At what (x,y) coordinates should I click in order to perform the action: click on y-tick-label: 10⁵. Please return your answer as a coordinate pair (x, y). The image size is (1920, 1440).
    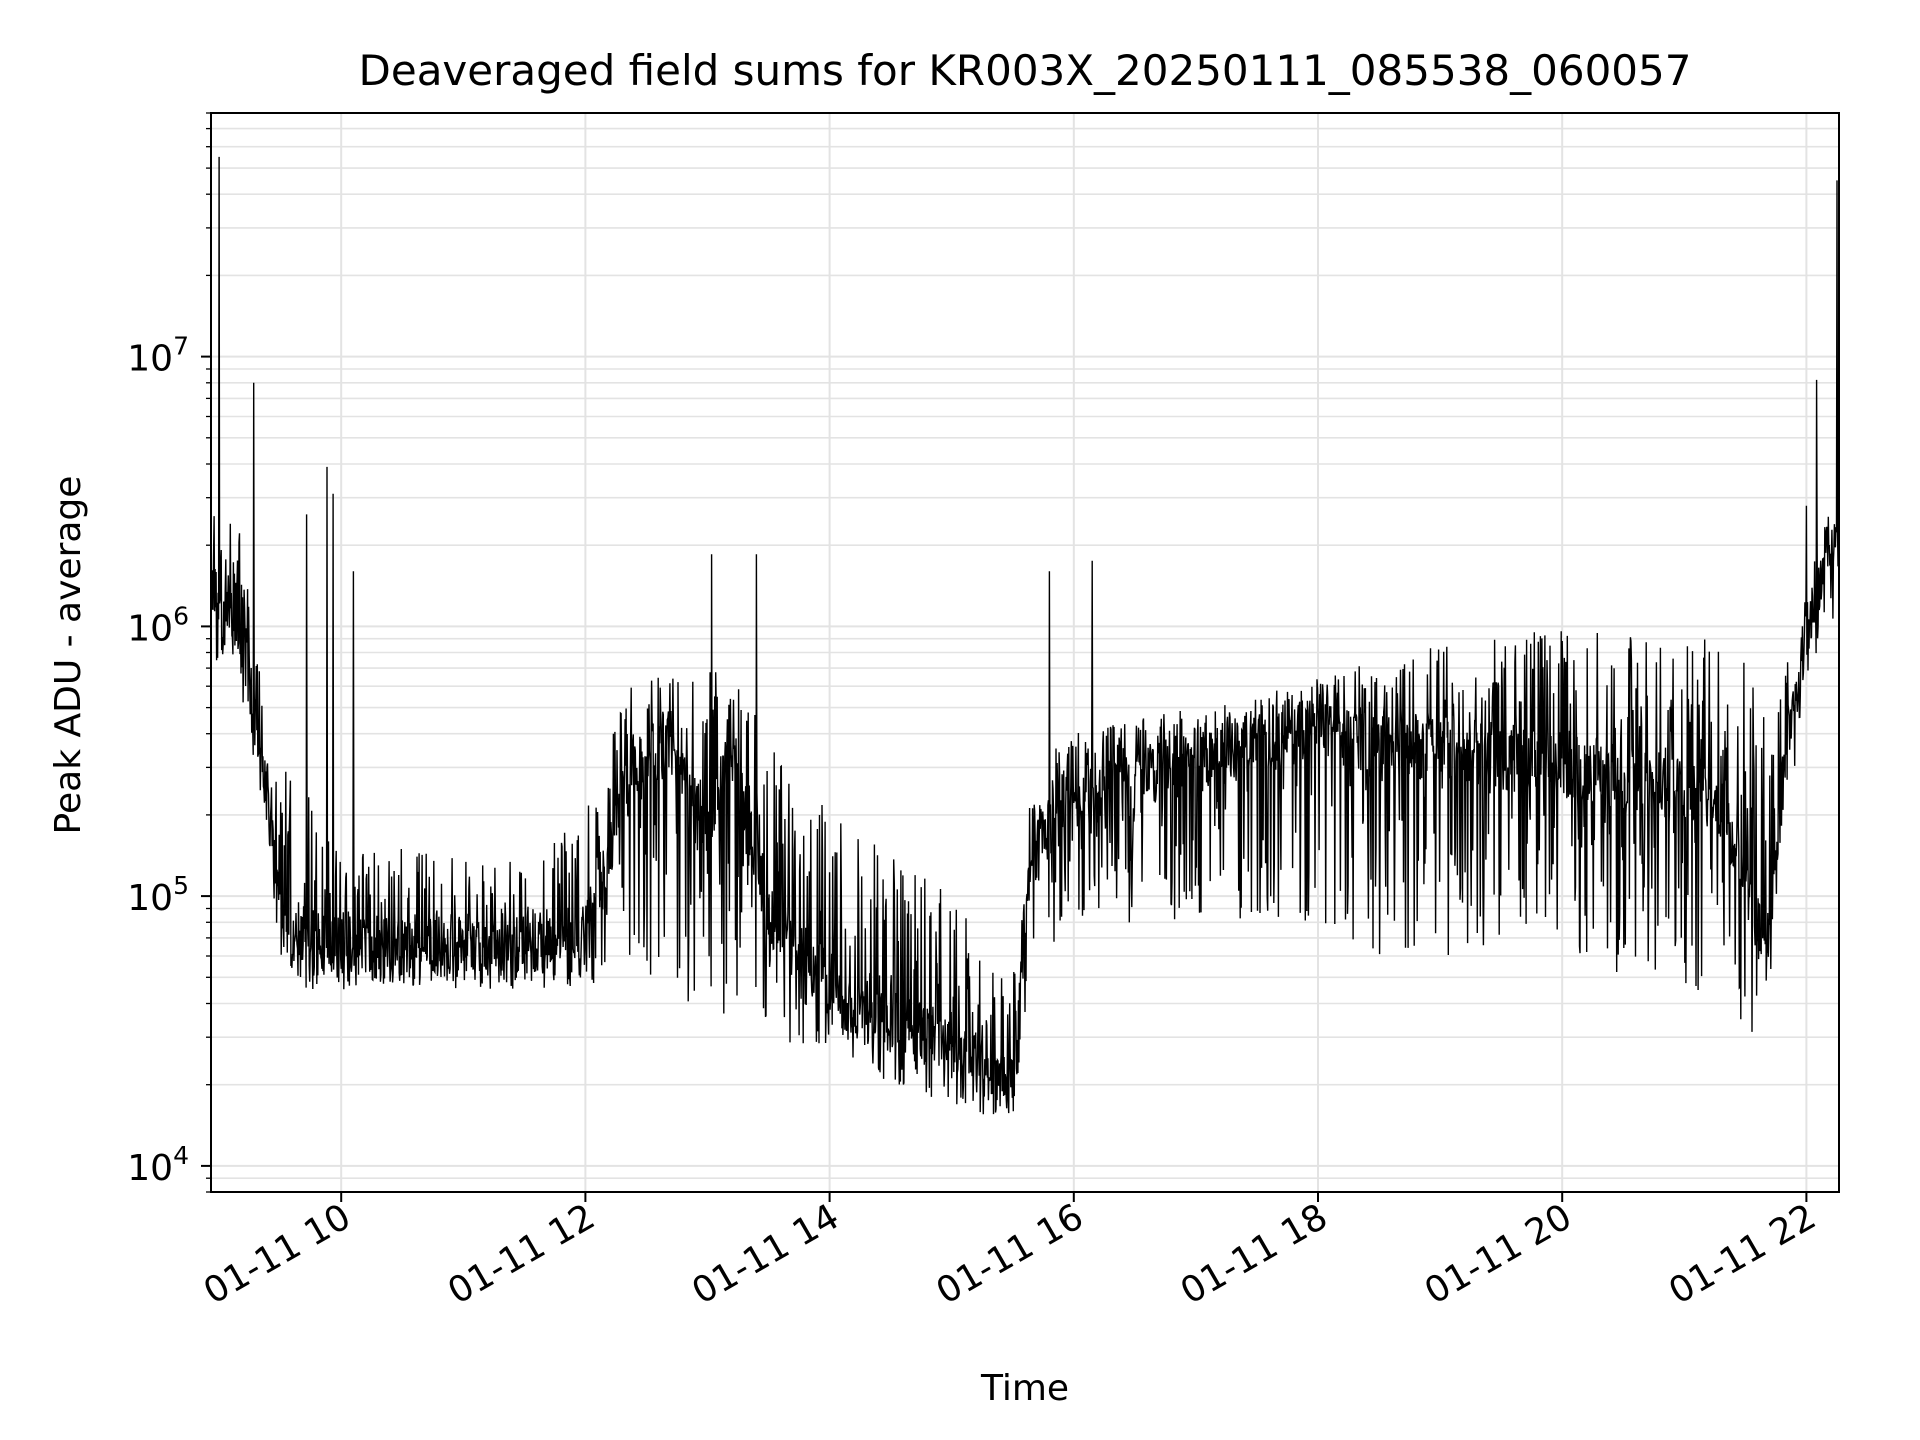
    Looking at the image, I should click on (158, 895).